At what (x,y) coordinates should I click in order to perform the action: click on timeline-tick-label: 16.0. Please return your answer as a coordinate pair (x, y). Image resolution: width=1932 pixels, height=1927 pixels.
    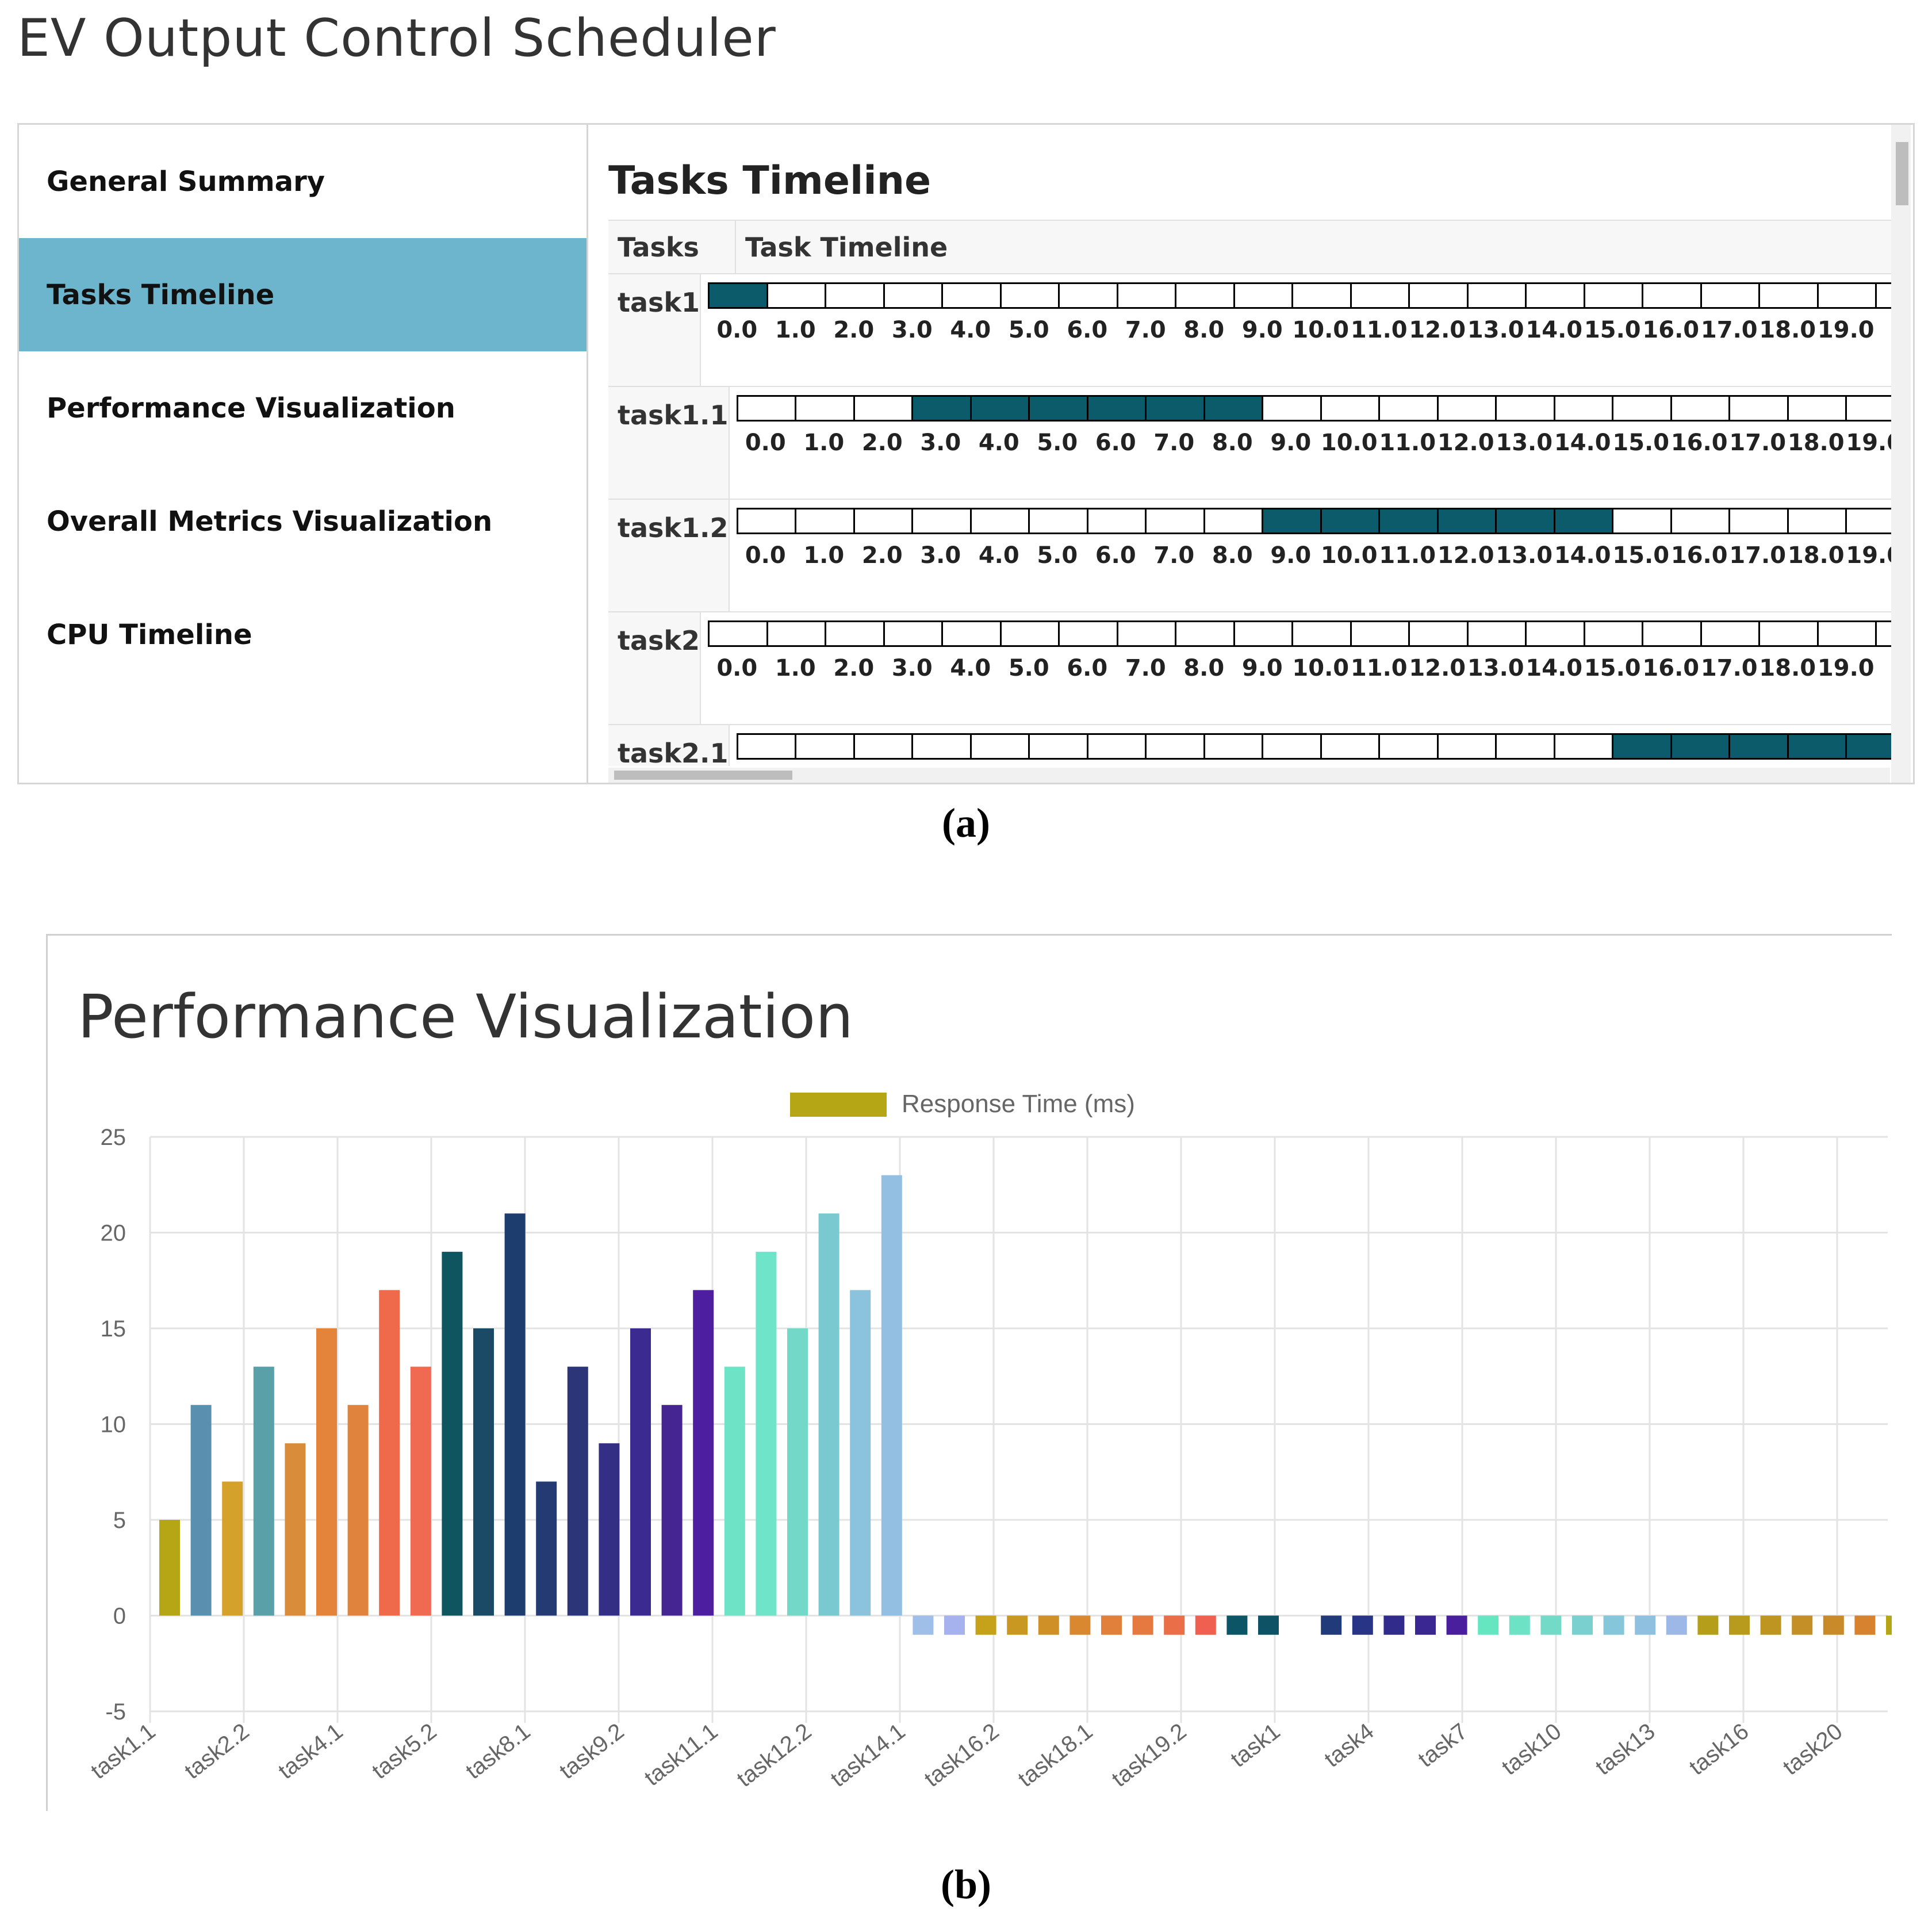
    Looking at the image, I should click on (1699, 443).